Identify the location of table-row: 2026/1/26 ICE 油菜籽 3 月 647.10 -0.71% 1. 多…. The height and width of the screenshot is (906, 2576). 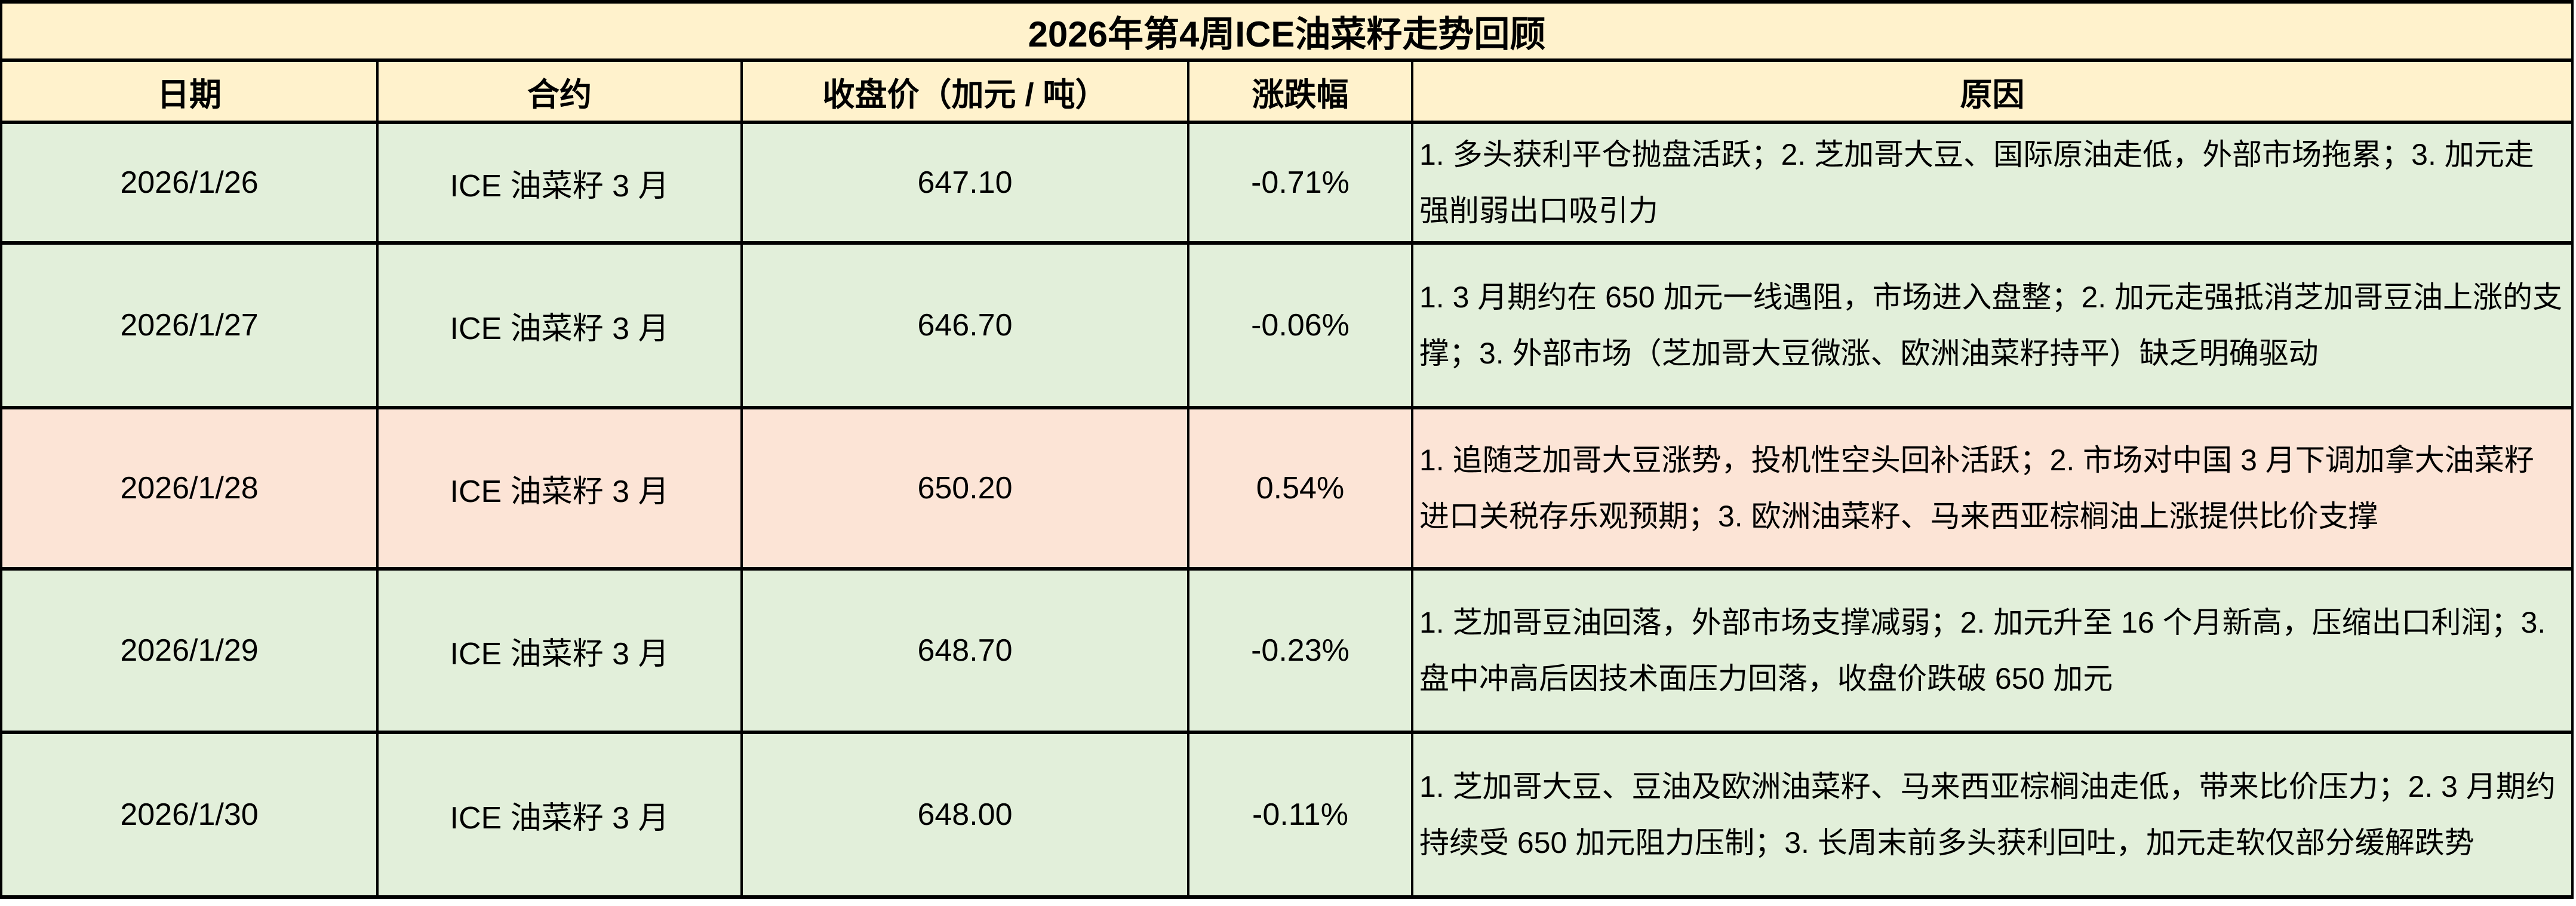
(1287, 183).